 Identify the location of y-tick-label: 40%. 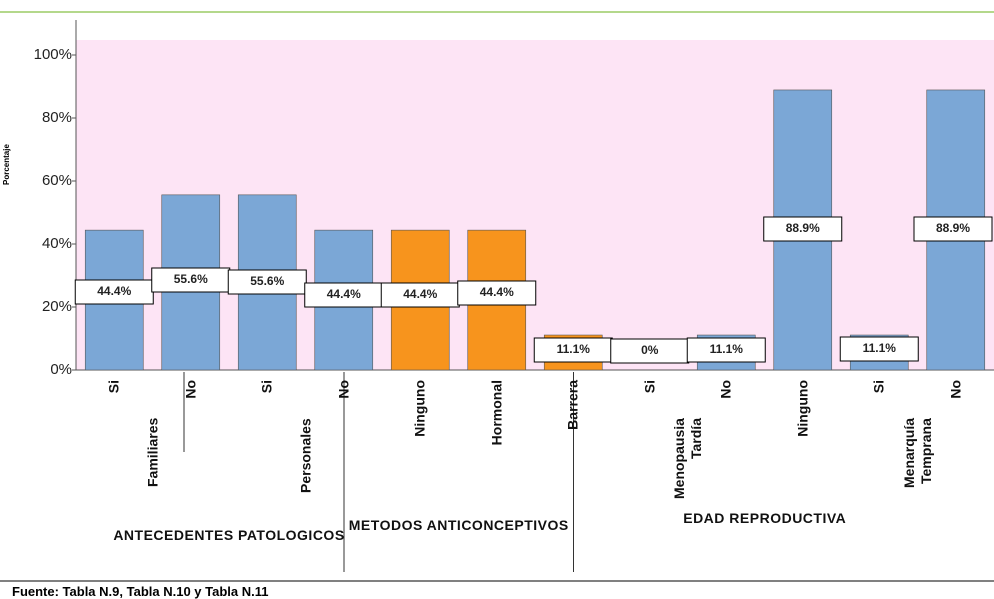
(57, 243).